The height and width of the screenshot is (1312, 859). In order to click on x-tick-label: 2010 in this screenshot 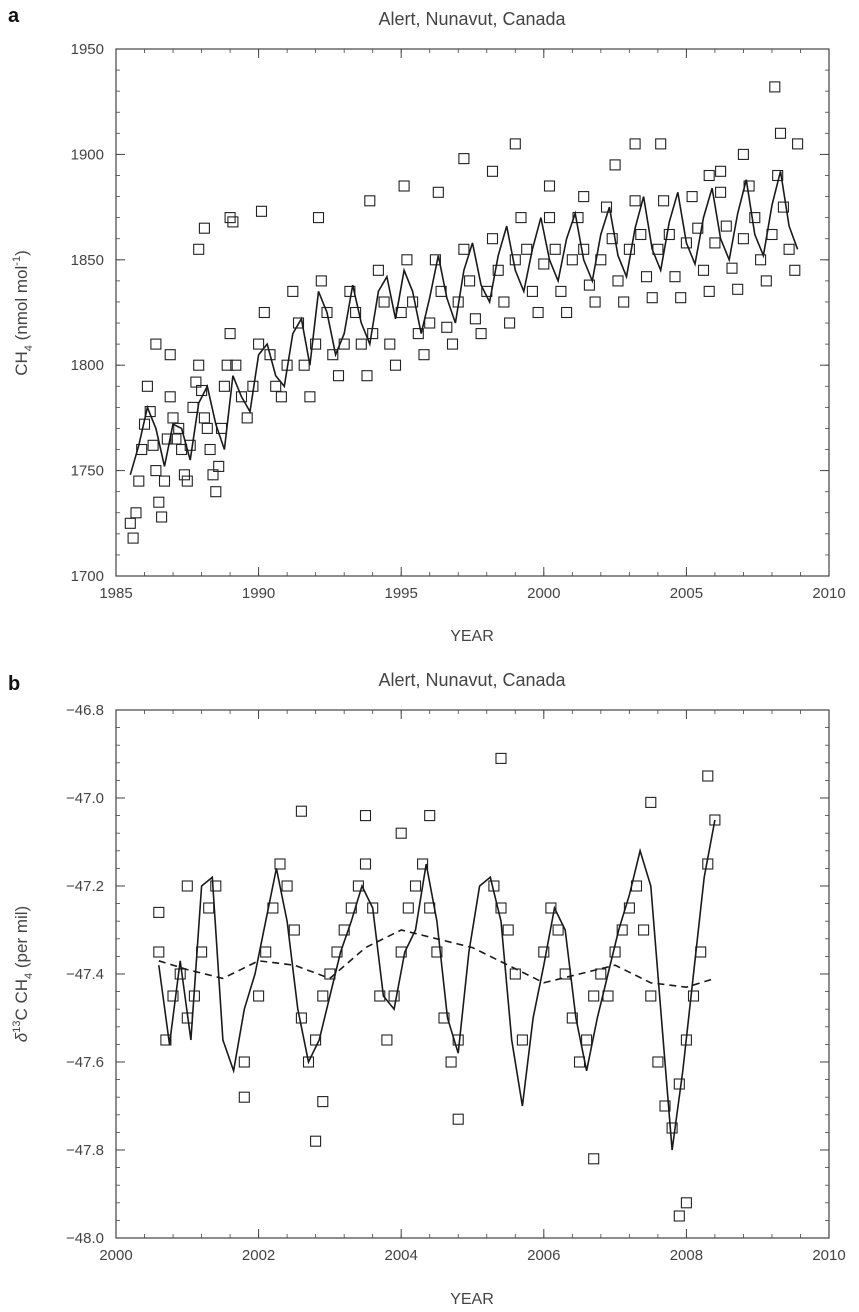, I will do `click(828, 593)`.